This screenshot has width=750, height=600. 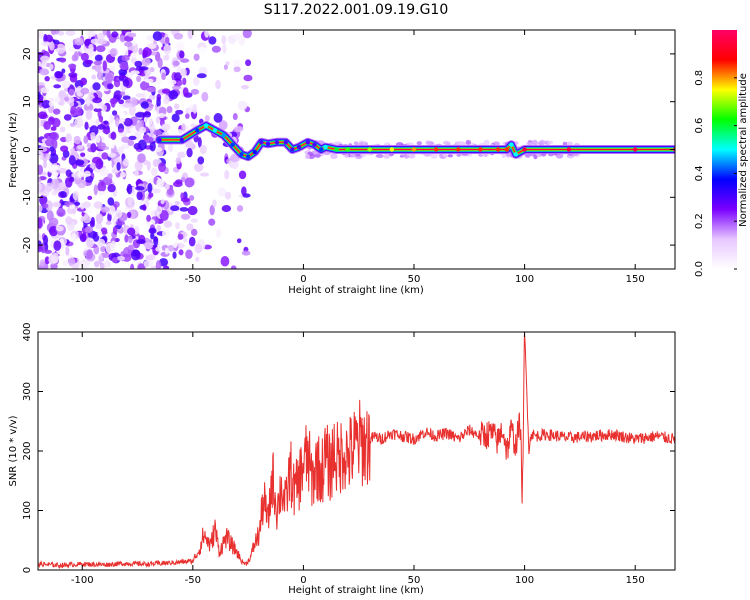 What do you see at coordinates (27, 197) in the screenshot?
I see `y-tick-label: -10` at bounding box center [27, 197].